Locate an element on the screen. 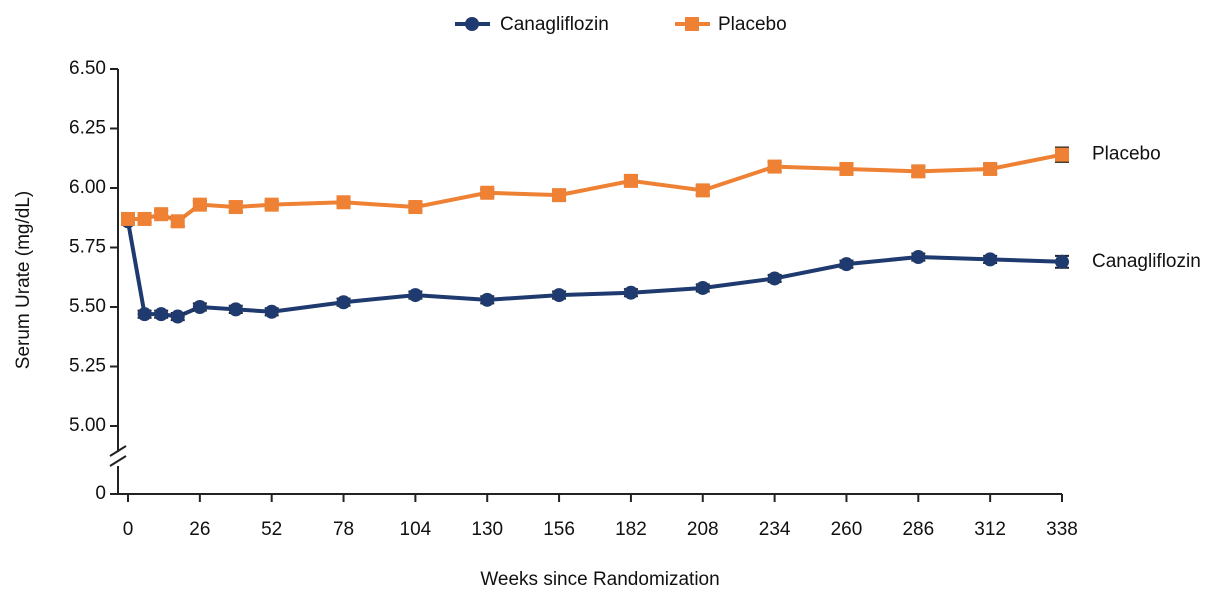 Image resolution: width=1225 pixels, height=595 pixels. x-tick-label: 130 is located at coordinates (487, 529).